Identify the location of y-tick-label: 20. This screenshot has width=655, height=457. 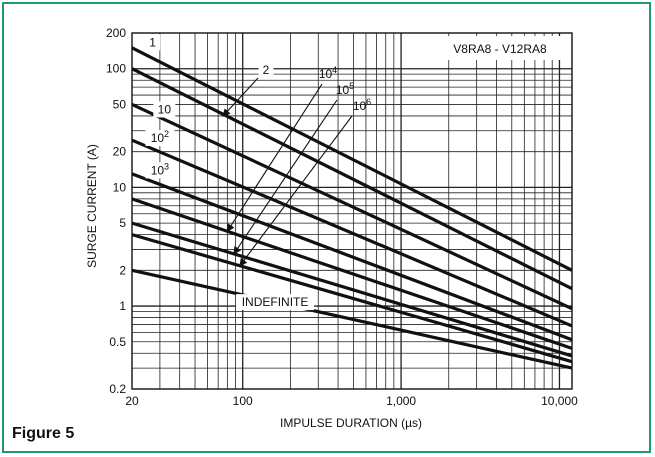
(120, 152).